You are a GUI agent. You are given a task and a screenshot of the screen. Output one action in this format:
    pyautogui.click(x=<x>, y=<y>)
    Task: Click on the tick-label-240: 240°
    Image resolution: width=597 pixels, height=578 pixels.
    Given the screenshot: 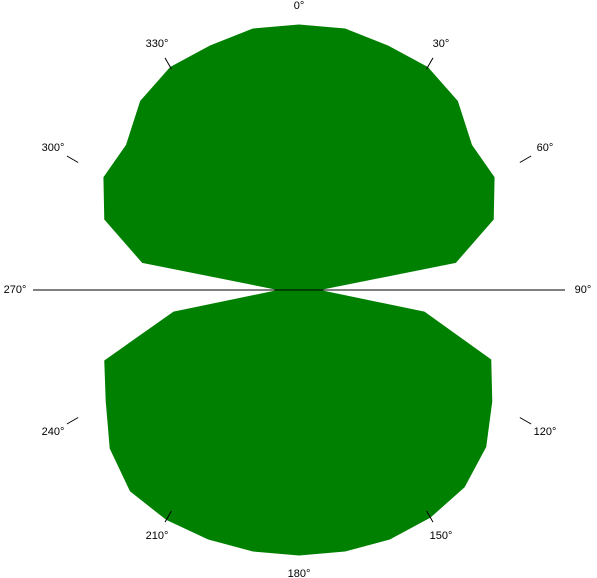 What is the action you would take?
    pyautogui.click(x=53, y=432)
    